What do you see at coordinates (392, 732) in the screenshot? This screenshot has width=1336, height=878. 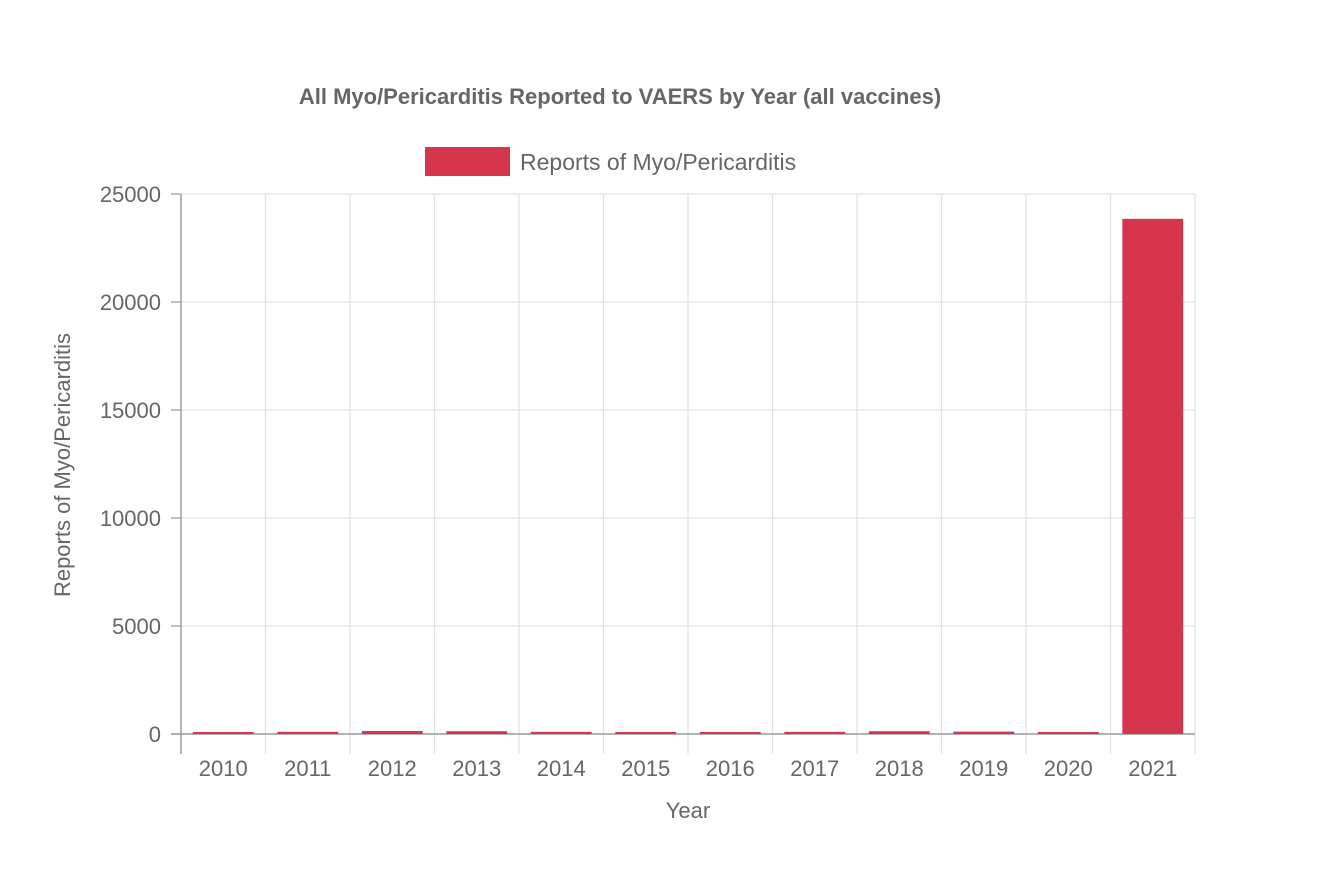 I see `bar-2012` at bounding box center [392, 732].